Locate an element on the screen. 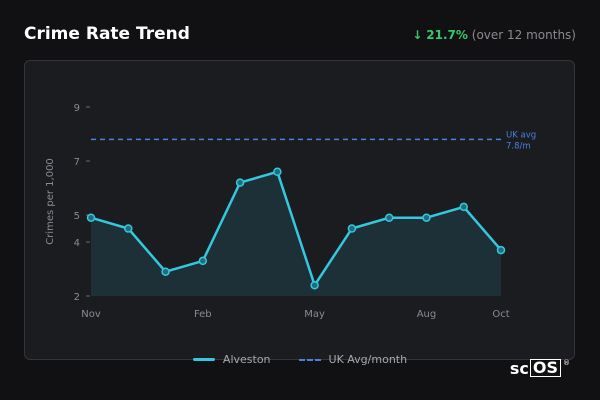 The height and width of the screenshot is (400, 600). y-tick-label: 5 is located at coordinates (77, 216).